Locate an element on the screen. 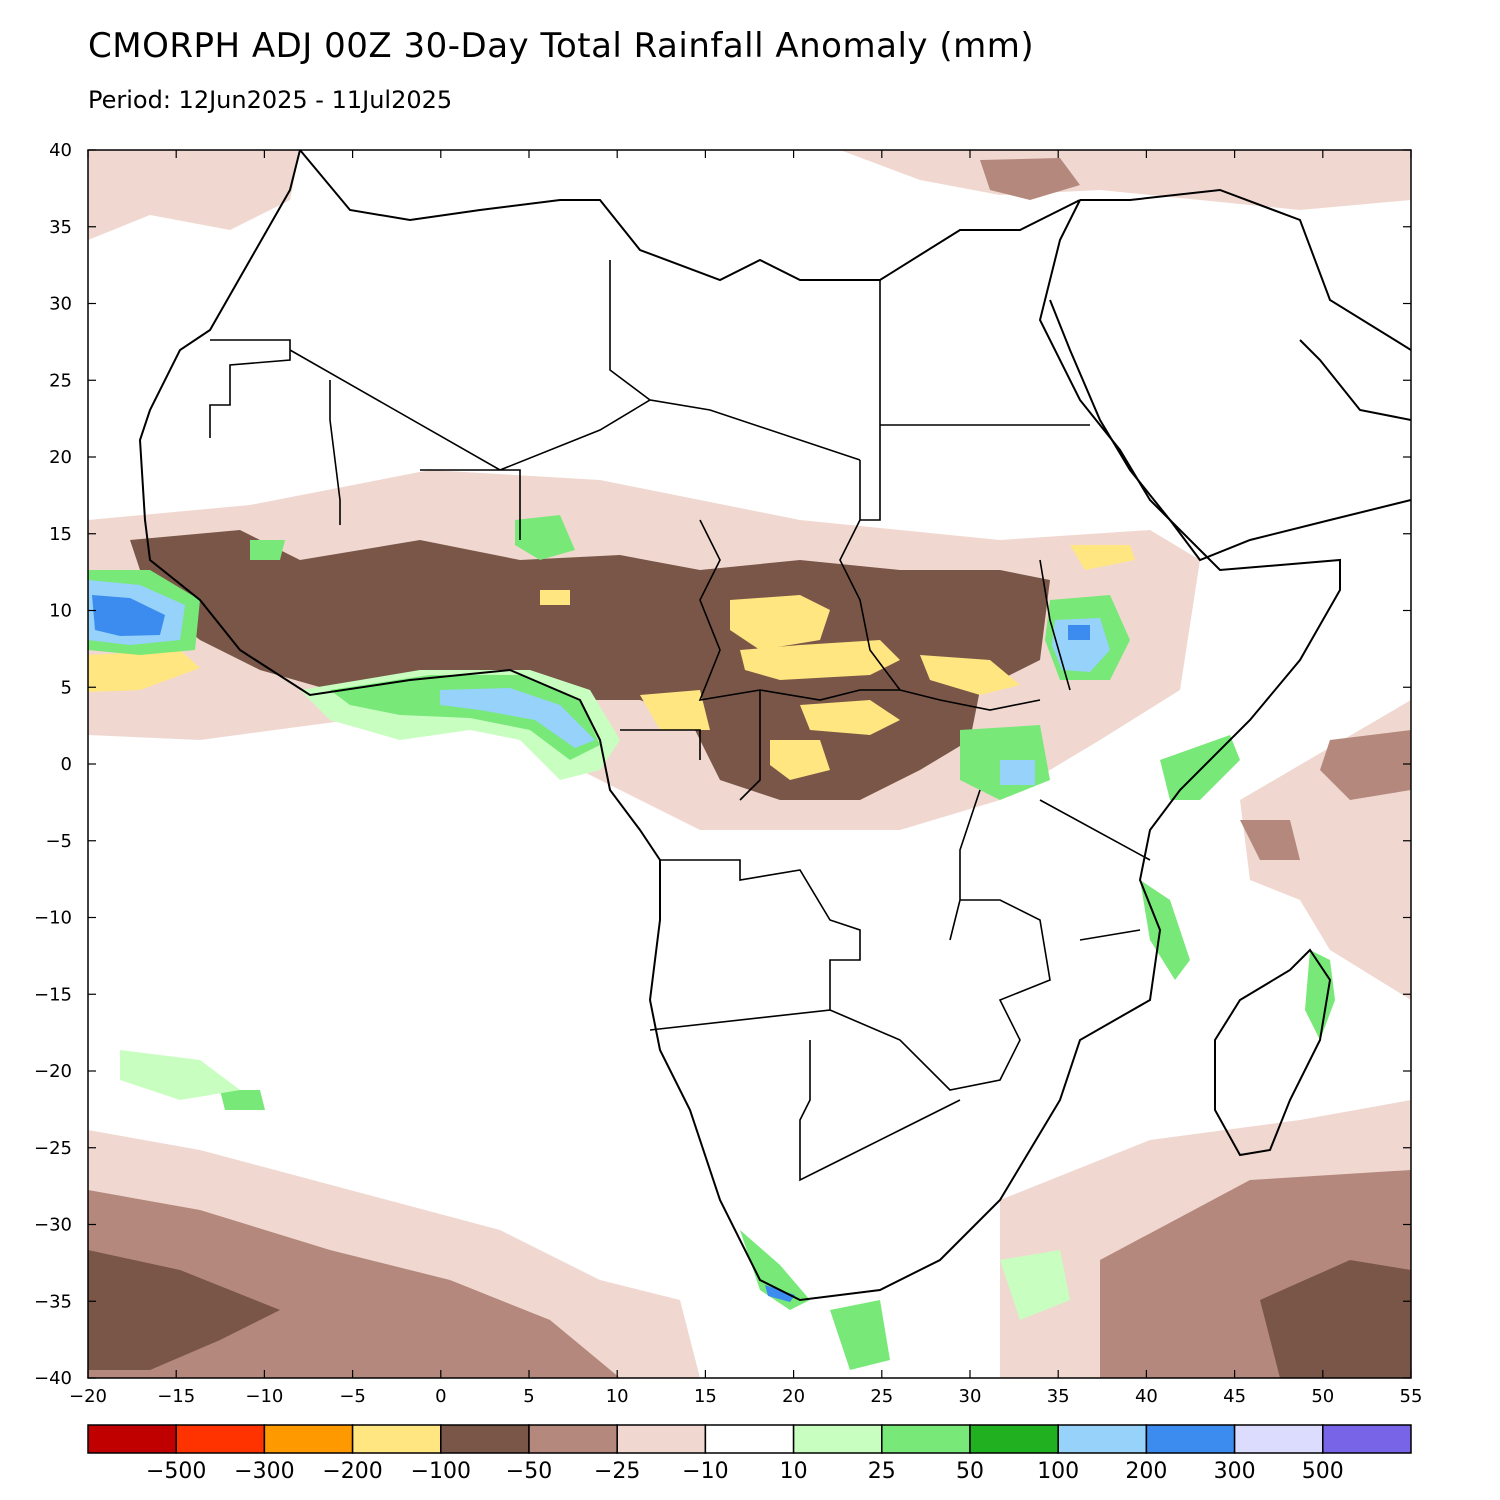  colorbar-label: 50 is located at coordinates (970, 1471).